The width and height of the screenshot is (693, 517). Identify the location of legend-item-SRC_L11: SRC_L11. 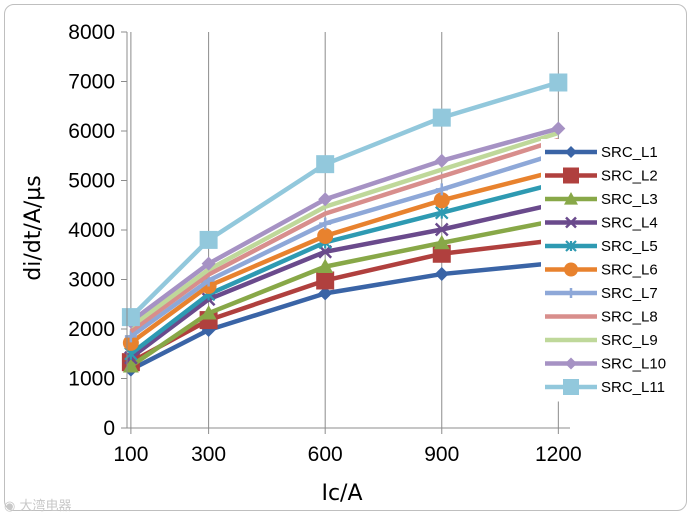
(605, 387).